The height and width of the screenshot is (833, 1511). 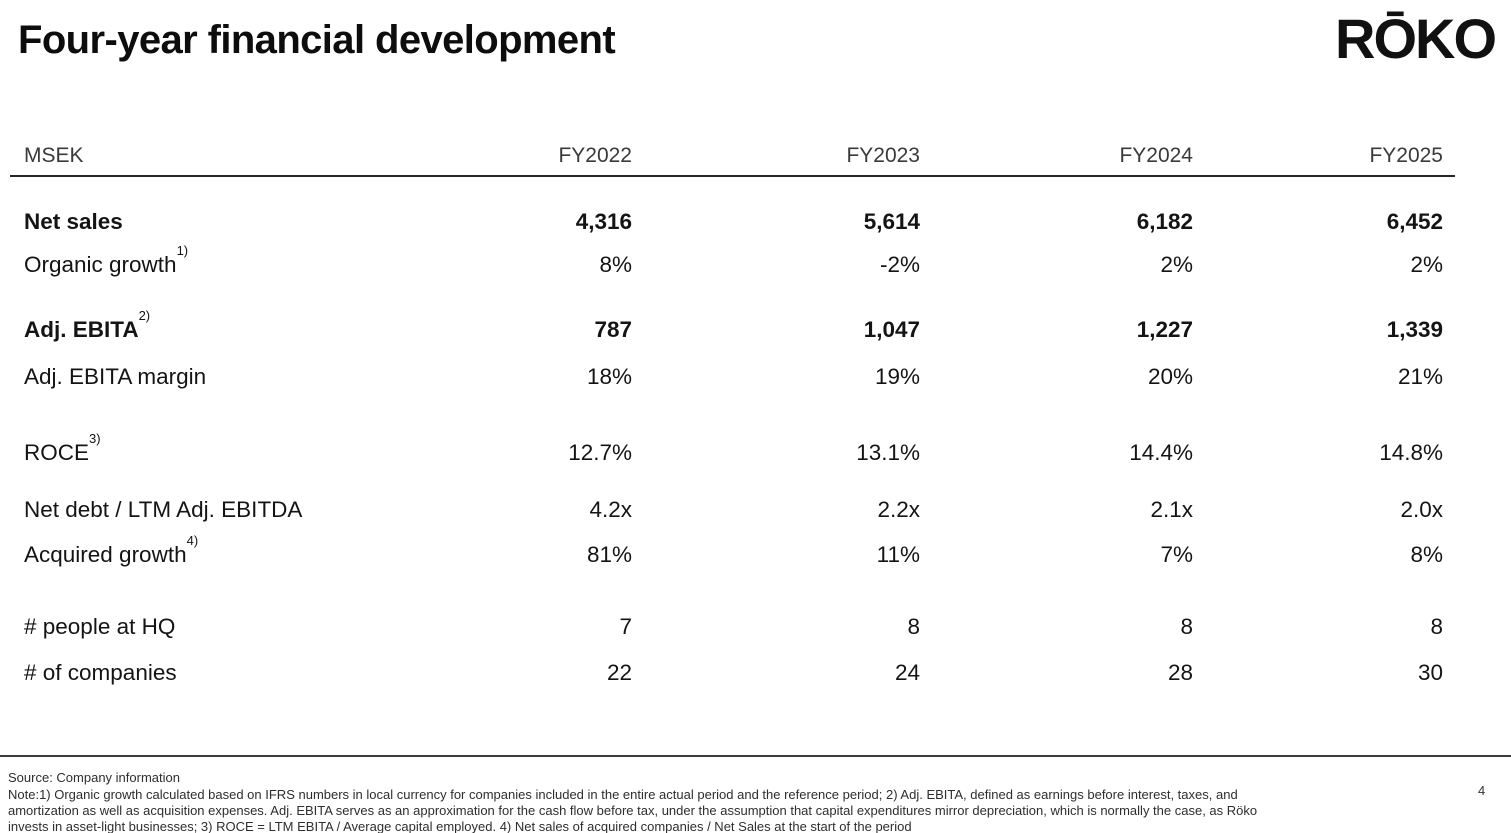 I want to click on row-label: Organic growth1), so click(x=199, y=262).